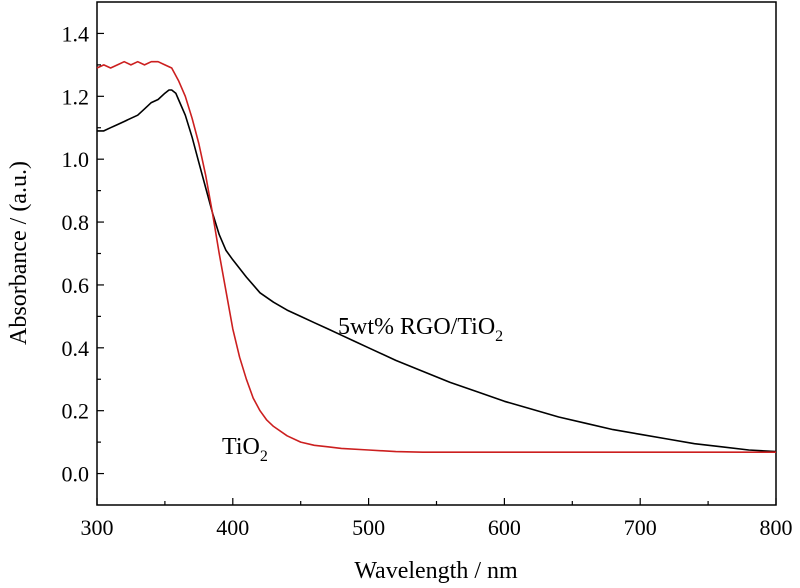 This screenshot has height=588, width=800. I want to click on x-tick-label: 500, so click(368, 527).